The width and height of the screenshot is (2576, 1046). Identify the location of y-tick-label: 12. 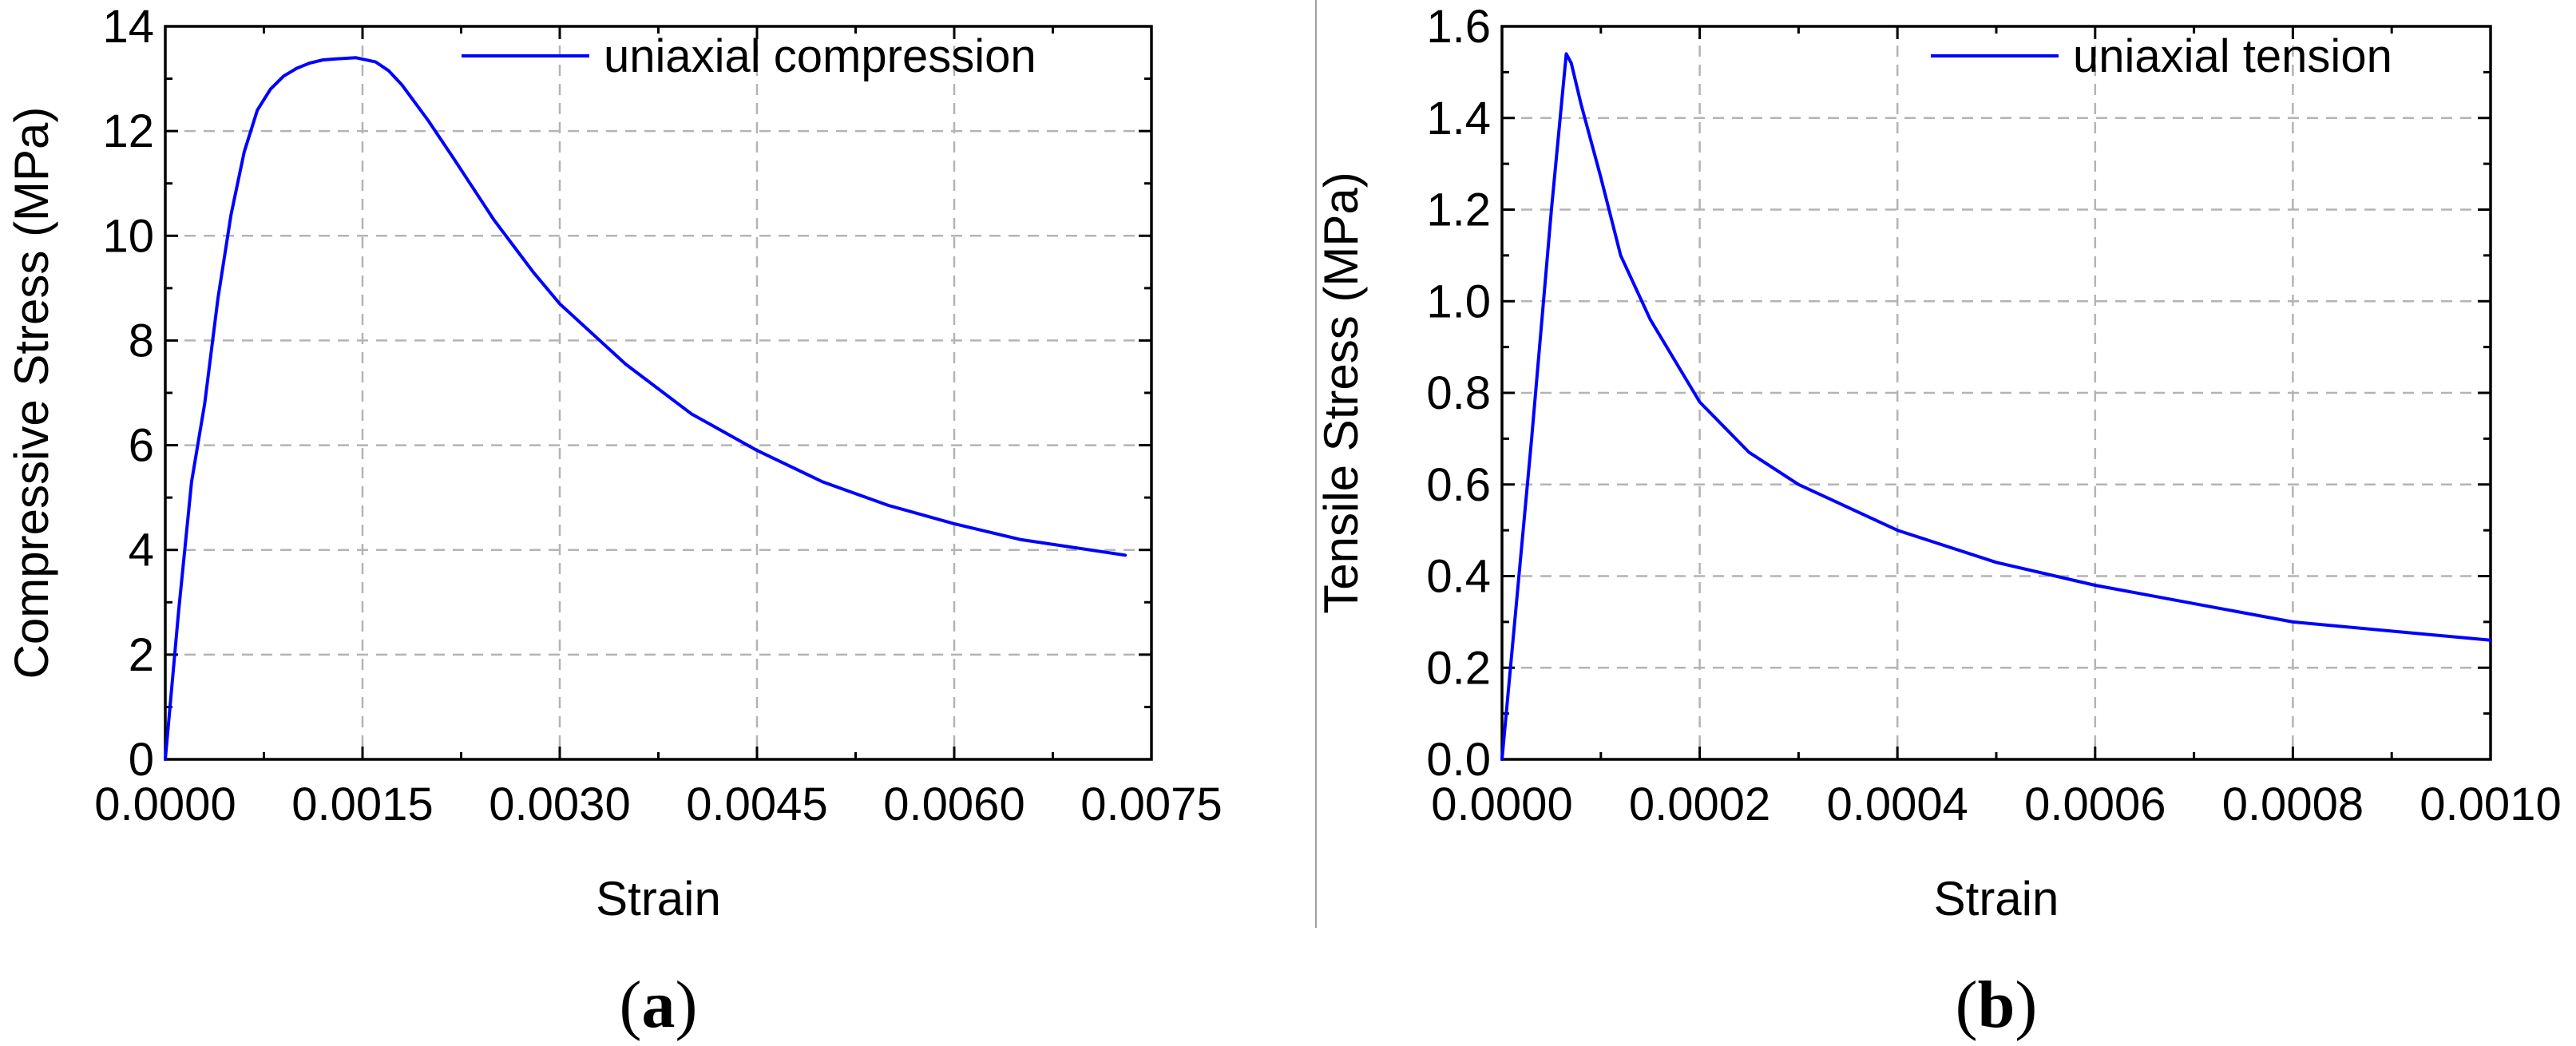
(128, 131).